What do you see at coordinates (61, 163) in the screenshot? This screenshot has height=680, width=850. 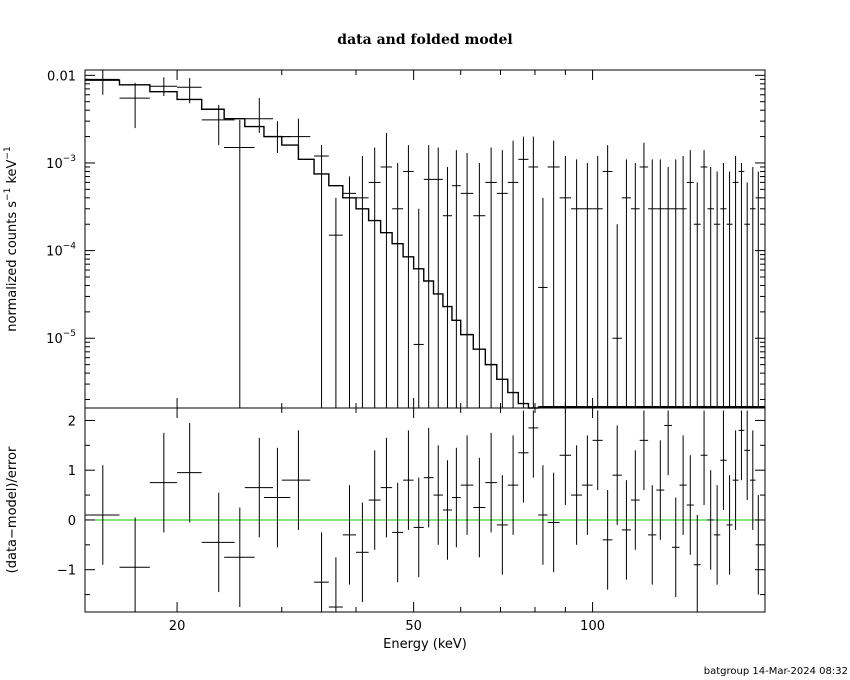 I see `y-tick-label: 10⁻³` at bounding box center [61, 163].